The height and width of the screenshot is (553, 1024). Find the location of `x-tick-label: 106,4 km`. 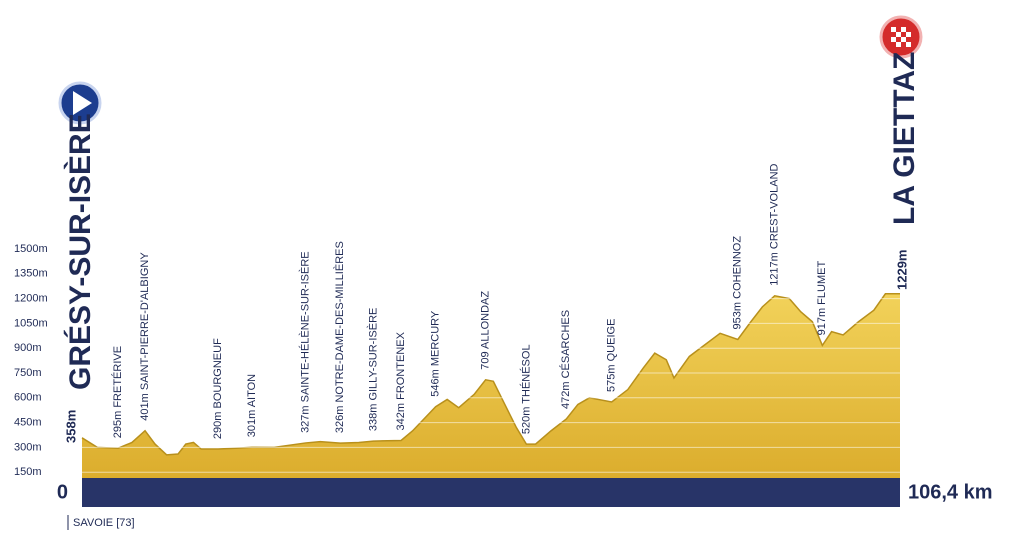

x-tick-label: 106,4 km is located at coordinates (950, 492).